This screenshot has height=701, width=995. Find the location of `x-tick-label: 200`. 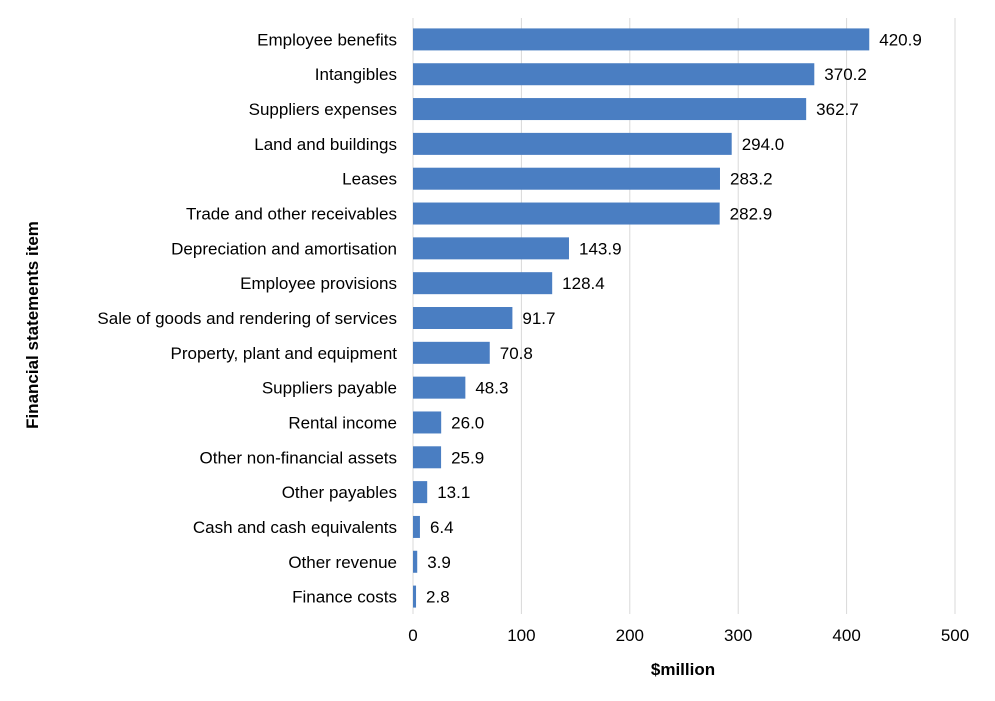

x-tick-label: 200 is located at coordinates (630, 635).